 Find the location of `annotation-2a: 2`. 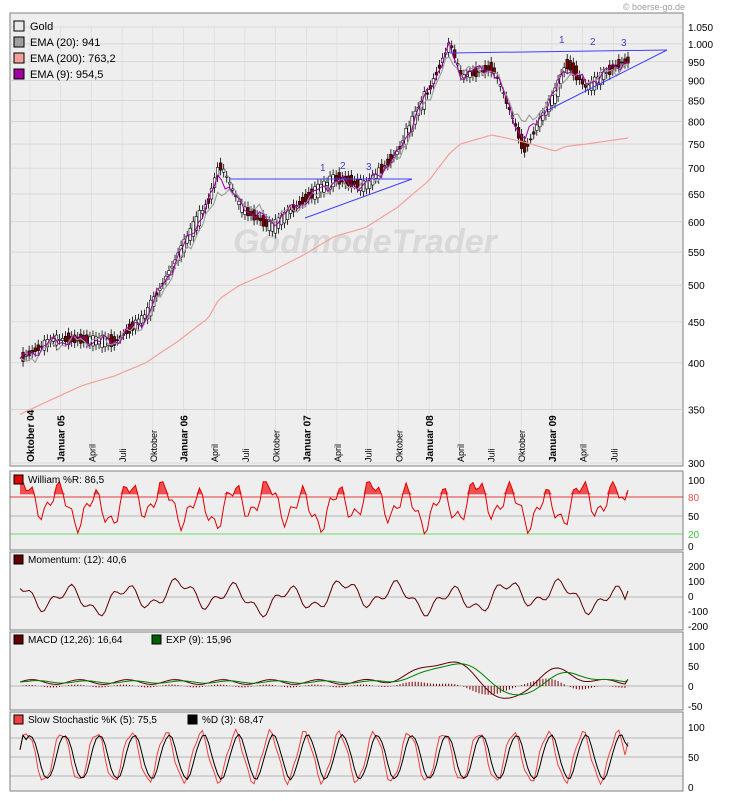

annotation-2a: 2 is located at coordinates (343, 166).